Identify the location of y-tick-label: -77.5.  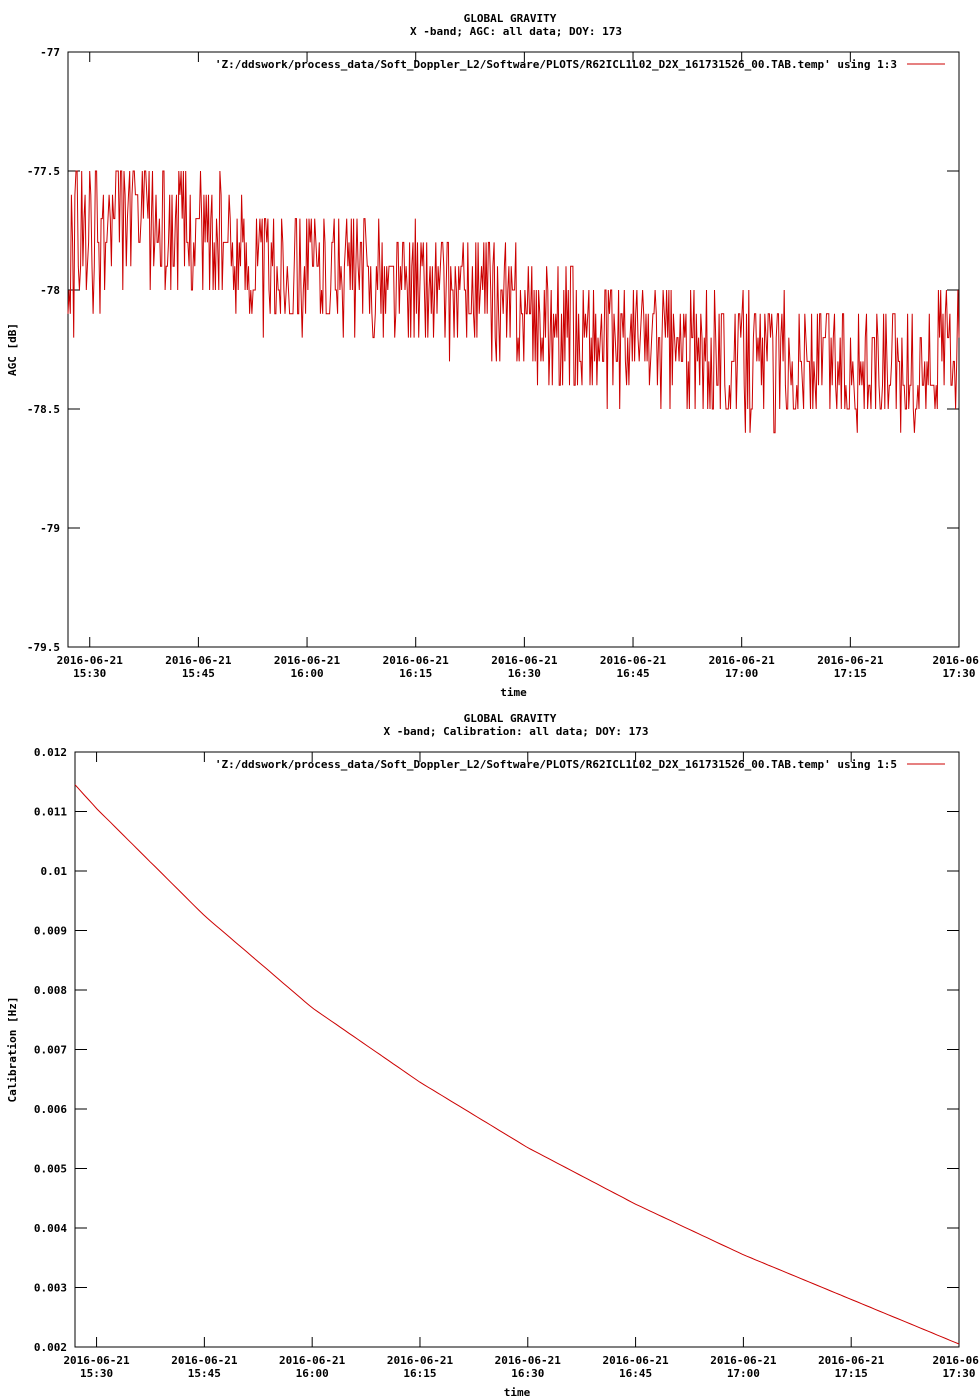
(43, 171).